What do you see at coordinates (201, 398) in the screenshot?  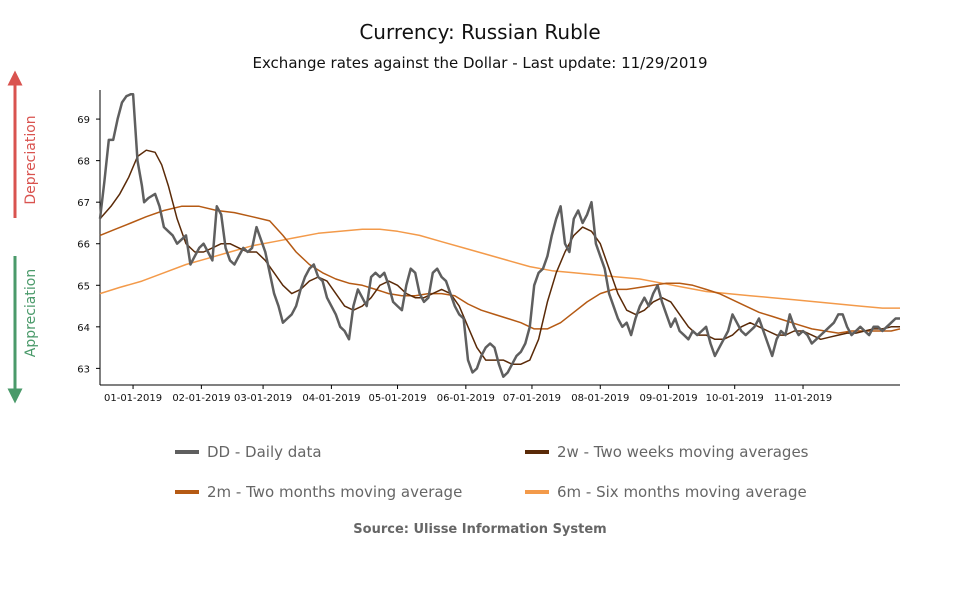 I see `x-tick-label: 02-01-2019` at bounding box center [201, 398].